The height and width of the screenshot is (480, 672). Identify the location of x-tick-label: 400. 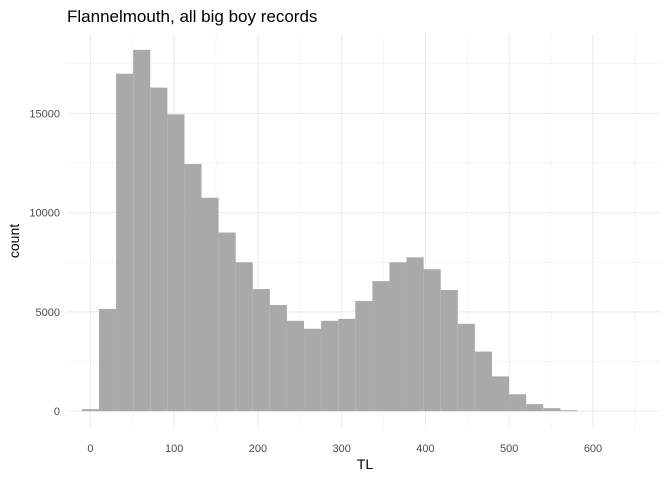
(425, 449).